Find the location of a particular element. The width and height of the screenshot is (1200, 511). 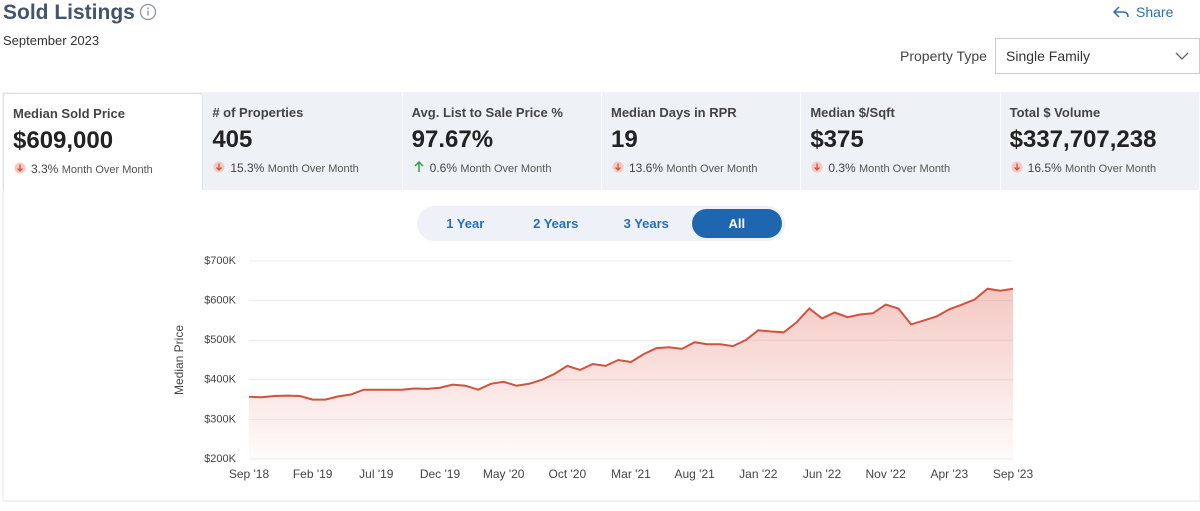

x-tick-label: Feb '19 is located at coordinates (313, 474).